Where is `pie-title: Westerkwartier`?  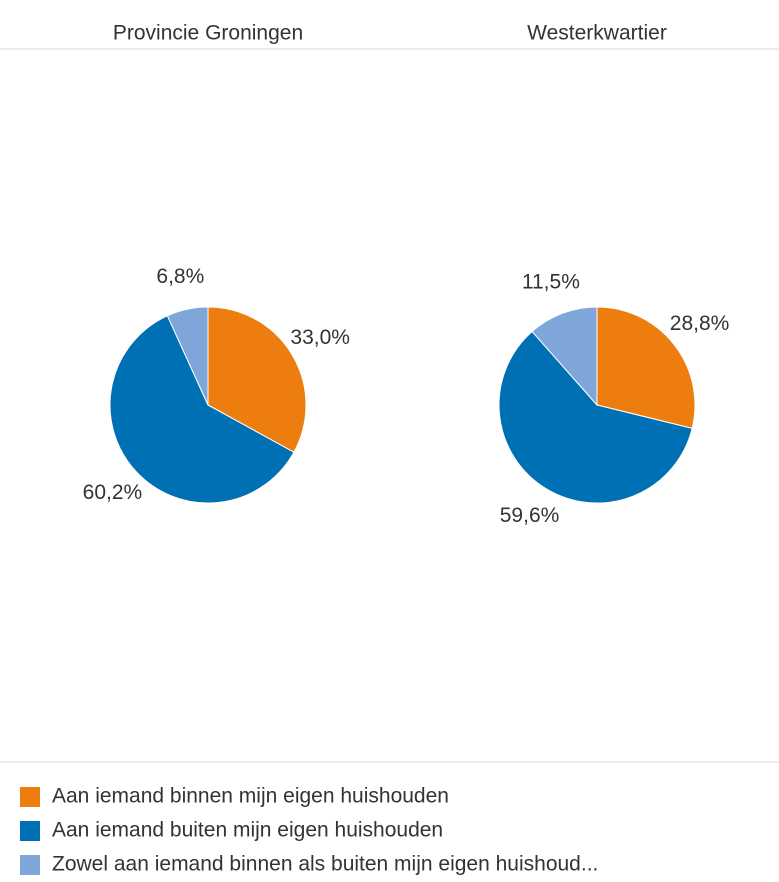 pie-title: Westerkwartier is located at coordinates (597, 33).